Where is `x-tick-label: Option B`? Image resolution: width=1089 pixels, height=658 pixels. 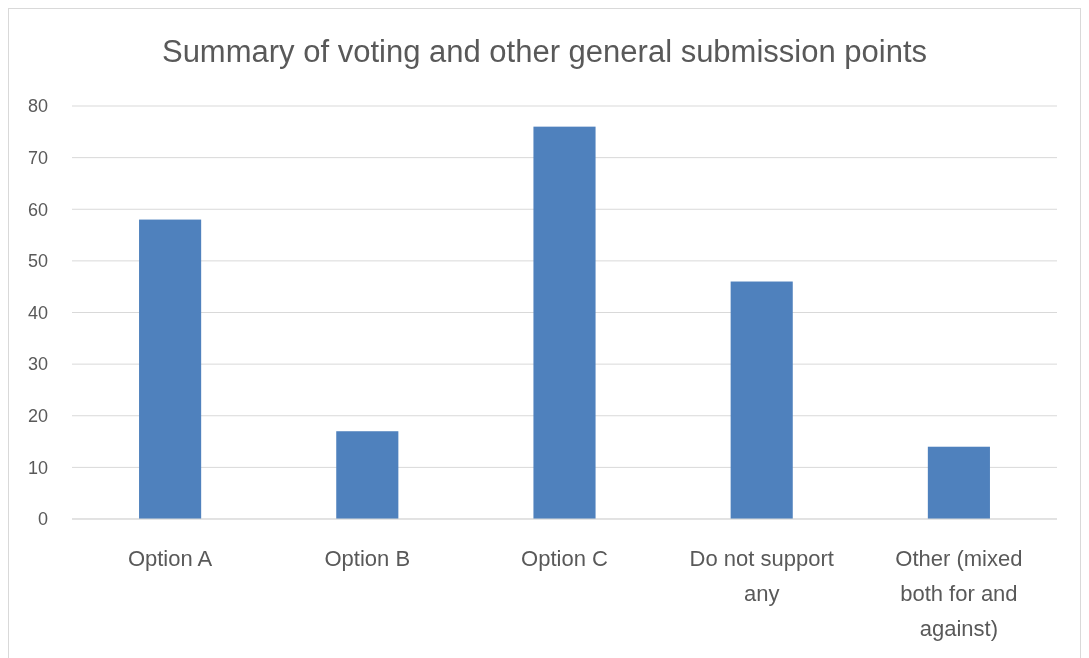 x-tick-label: Option B is located at coordinates (367, 558).